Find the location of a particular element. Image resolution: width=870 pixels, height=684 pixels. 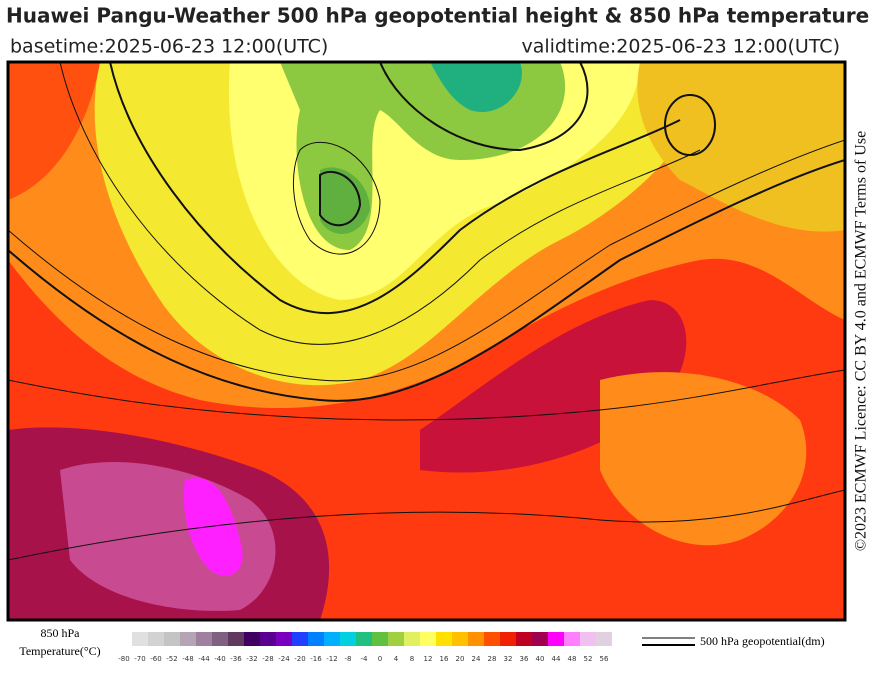

colorbar-tick-label: 16 is located at coordinates (444, 659).